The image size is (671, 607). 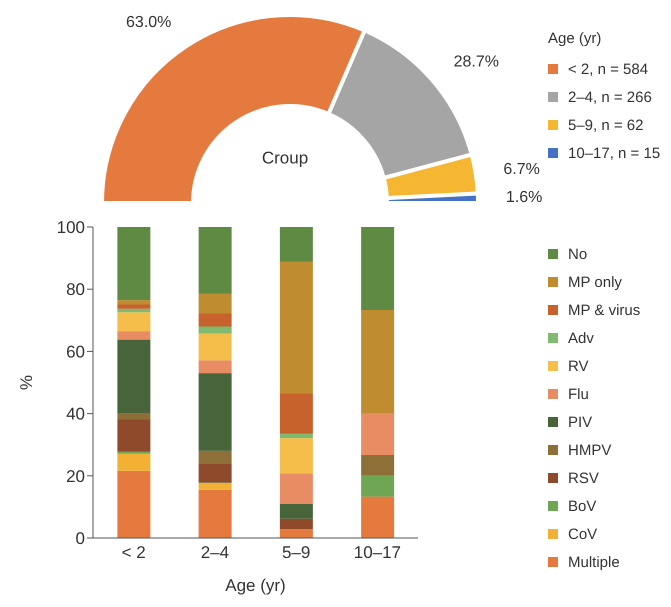 I want to click on text: Croup, so click(x=285, y=158).